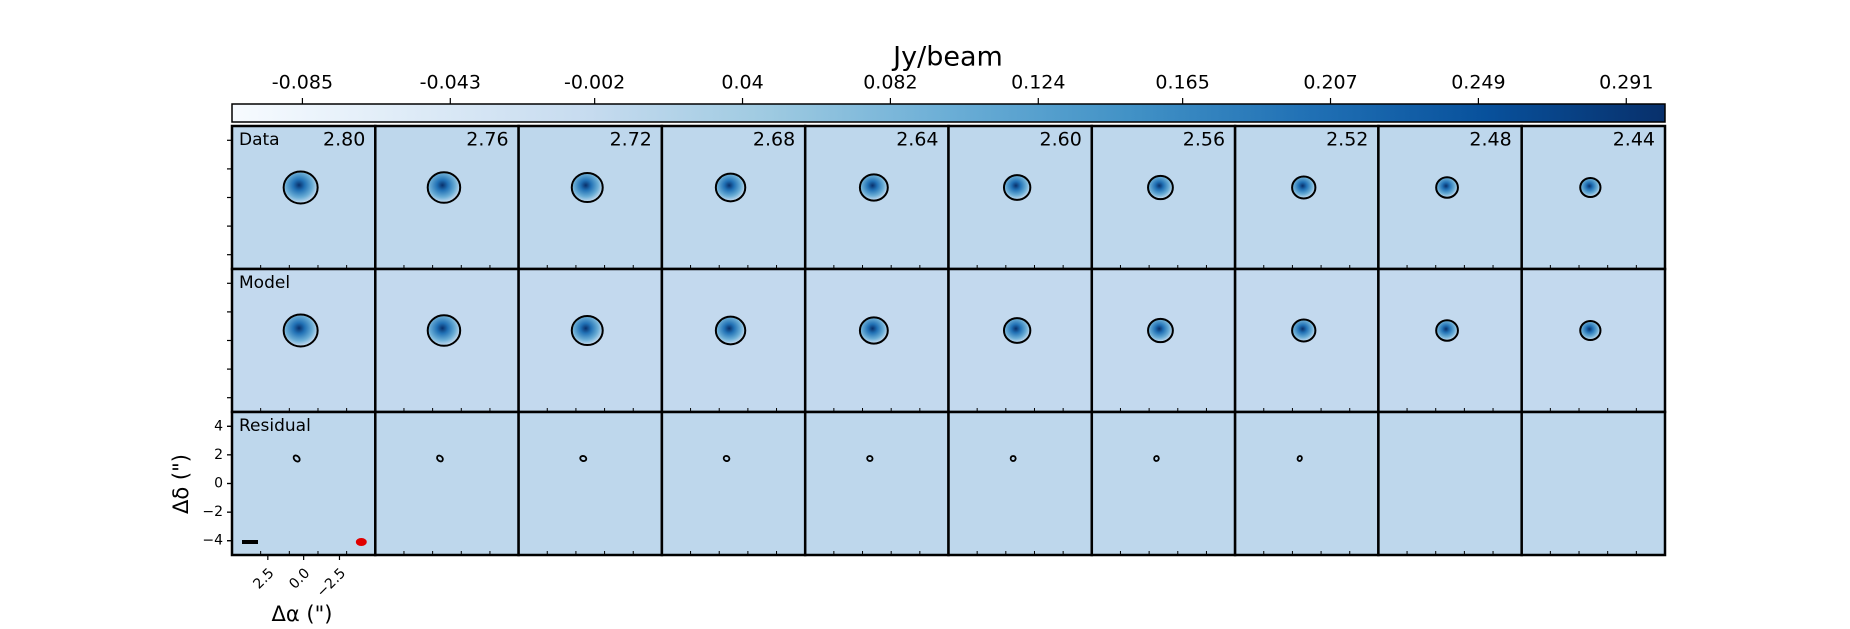 This screenshot has height=629, width=1850. I want to click on colorbar, so click(948, 113).